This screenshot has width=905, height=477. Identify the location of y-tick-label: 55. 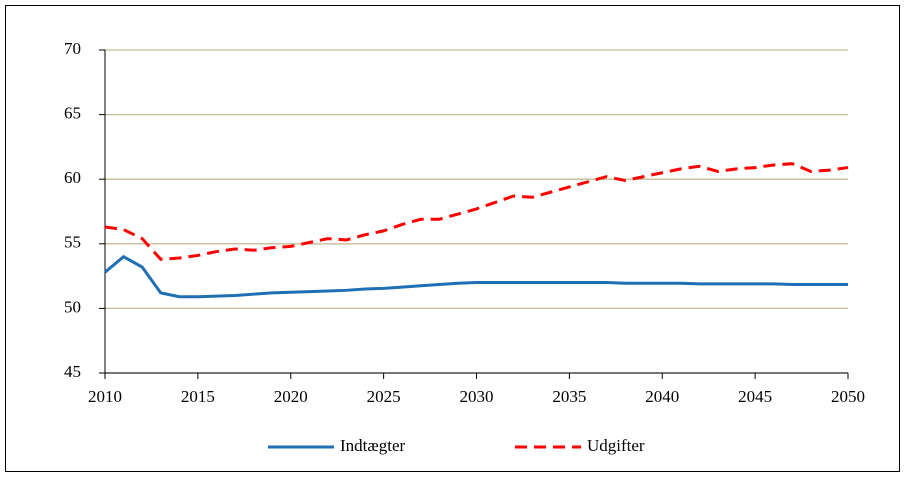
(72, 242).